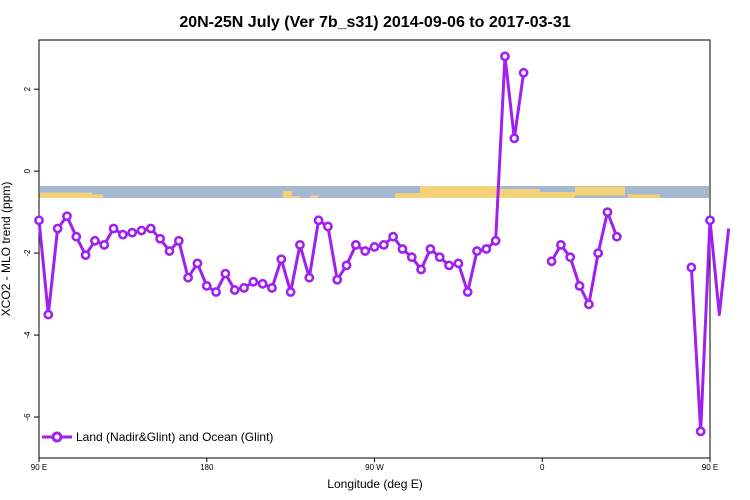  What do you see at coordinates (174, 437) in the screenshot?
I see `legend-label: Land (Nadir&Glint) and Ocean (Glint)` at bounding box center [174, 437].